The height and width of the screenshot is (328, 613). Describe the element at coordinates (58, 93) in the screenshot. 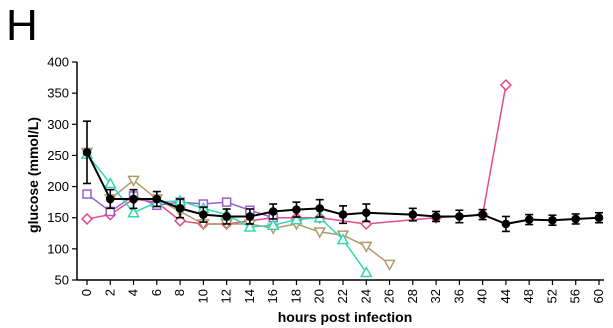

I see `y-tick-label: 350` at that location.